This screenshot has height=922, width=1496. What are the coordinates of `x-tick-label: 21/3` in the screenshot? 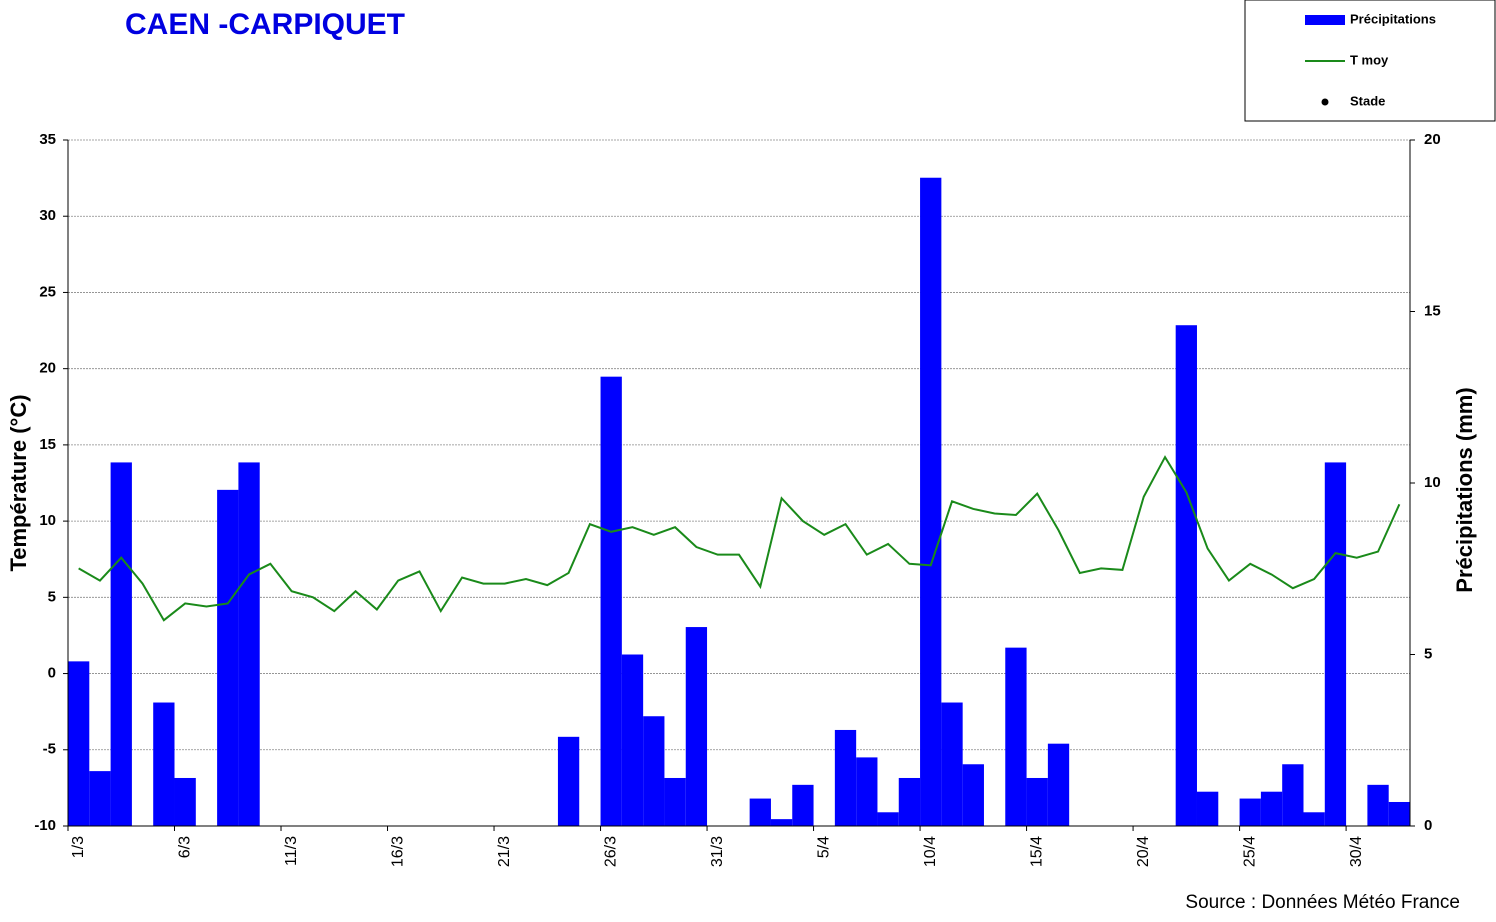 It's located at (504, 851).